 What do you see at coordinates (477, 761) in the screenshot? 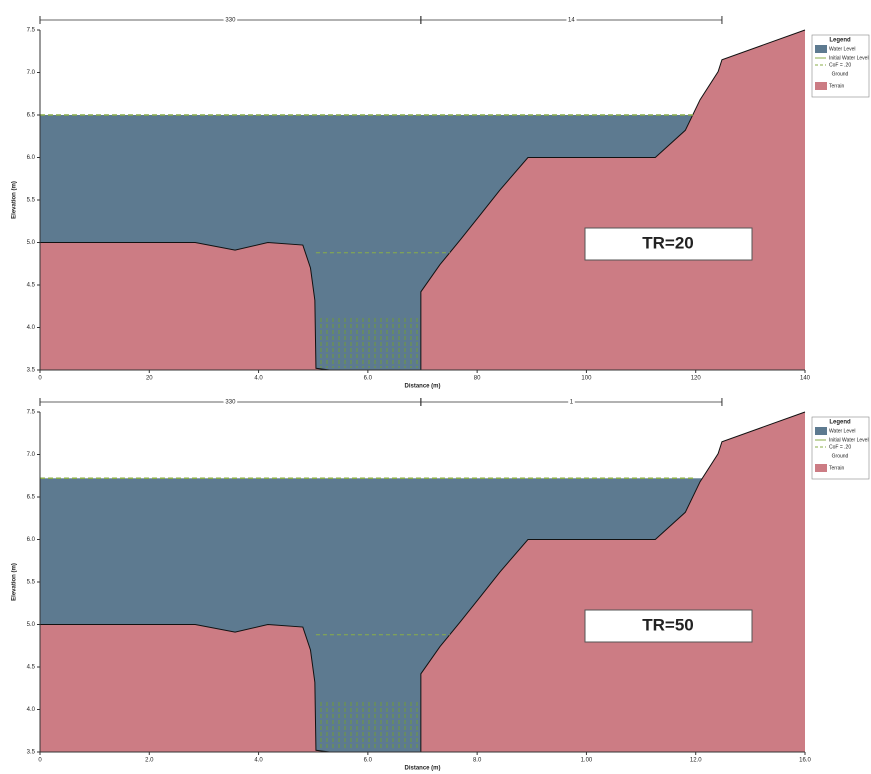
I see `x-tick-label: 8.0` at bounding box center [477, 761].